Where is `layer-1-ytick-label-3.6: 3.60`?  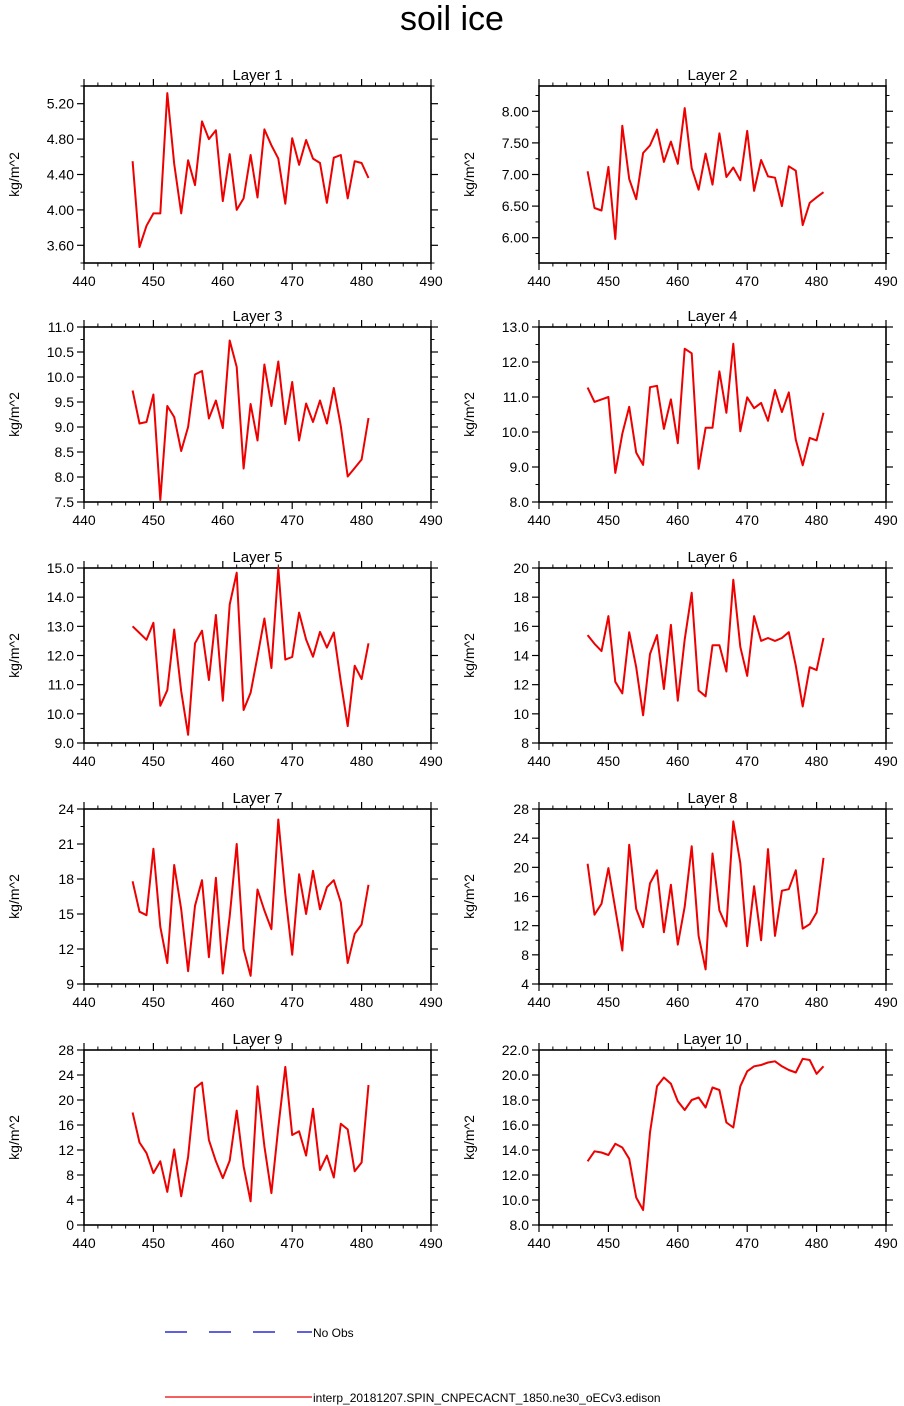
layer-1-ytick-label-3.6: 3.60 is located at coordinates (60, 245).